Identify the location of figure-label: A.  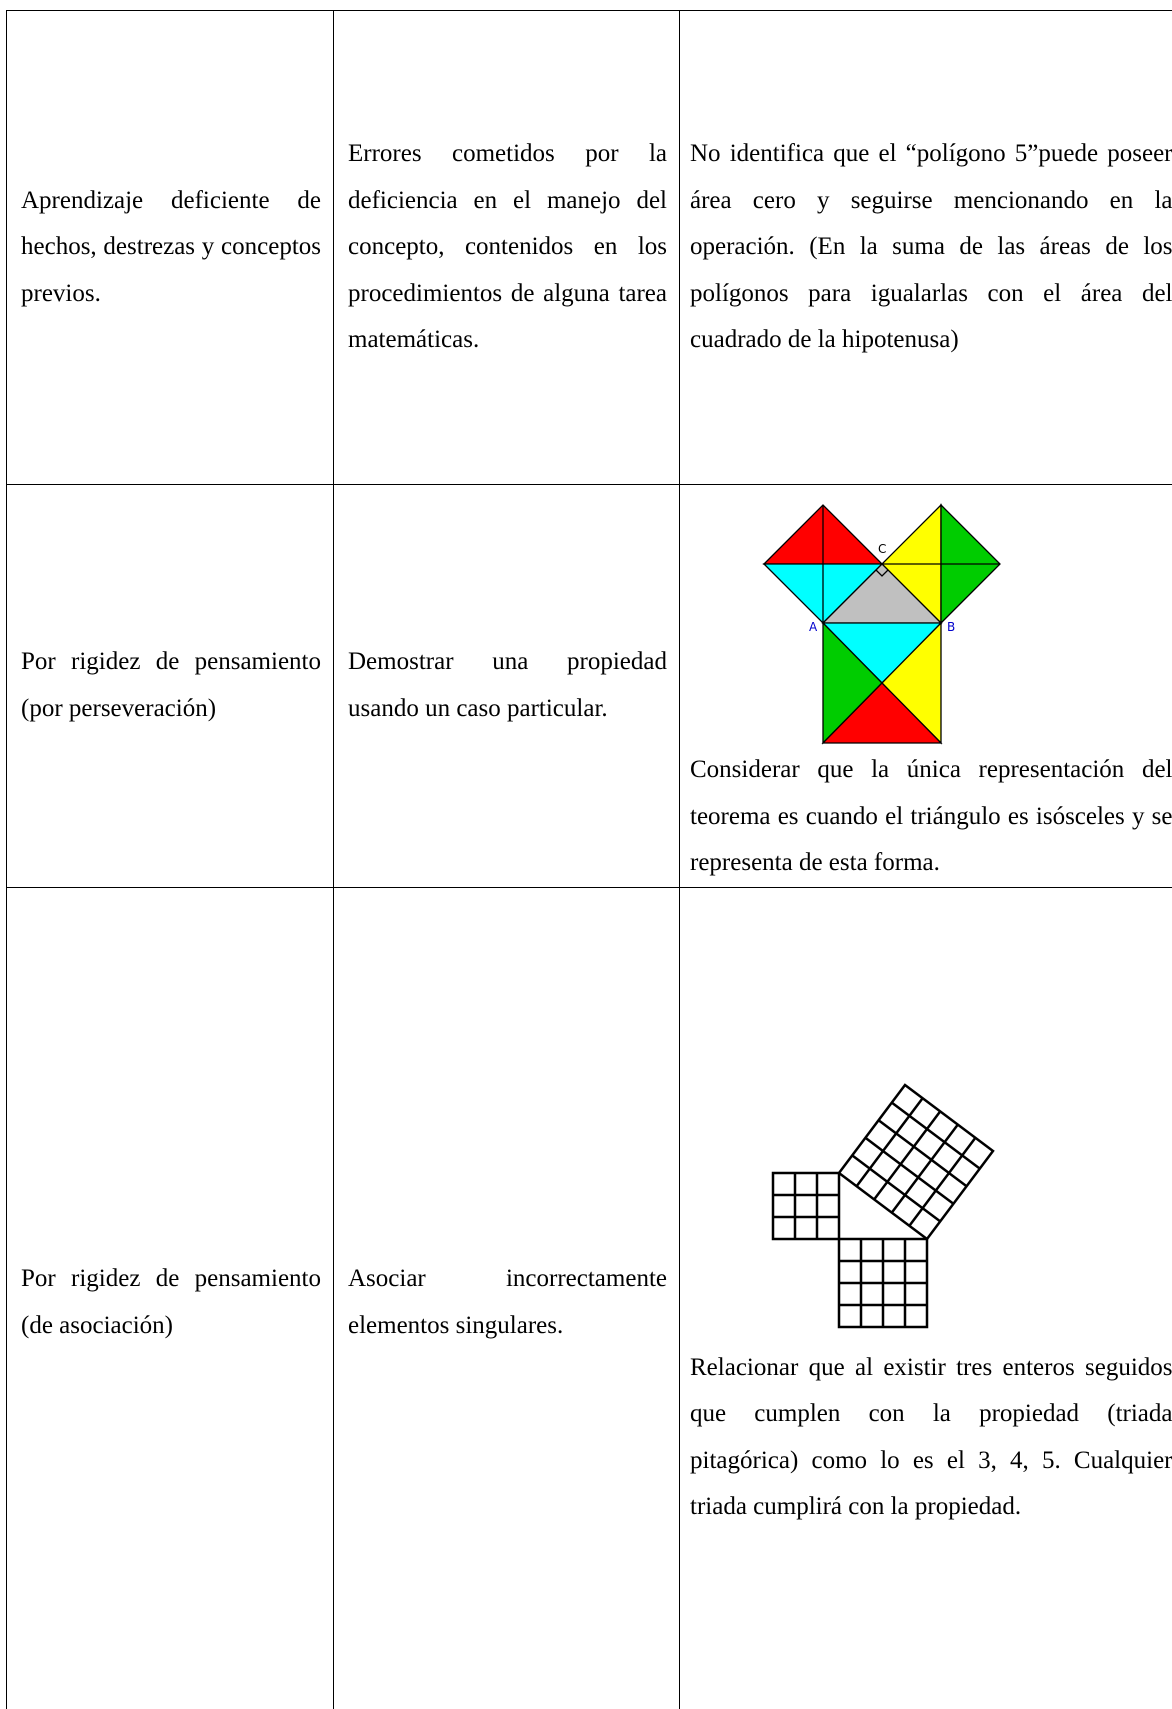
(813, 627).